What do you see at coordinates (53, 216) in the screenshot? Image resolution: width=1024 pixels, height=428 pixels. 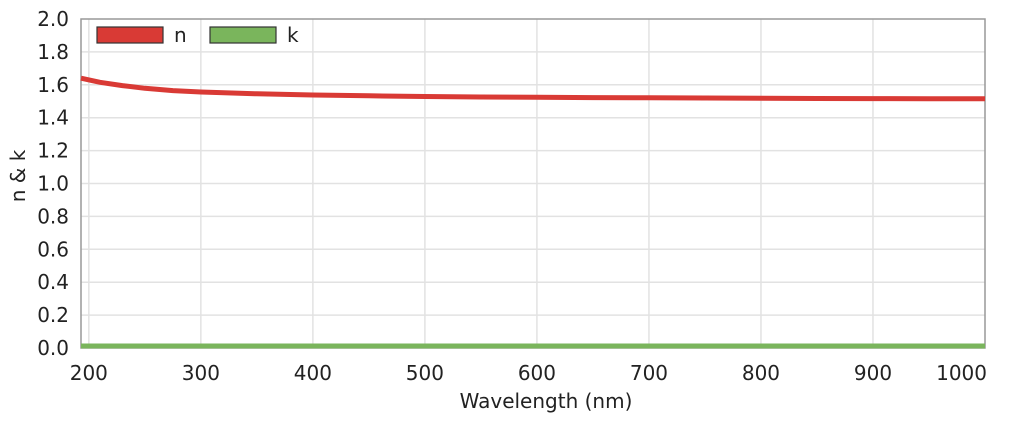 I see `y-tick-label: 0.8` at bounding box center [53, 216].